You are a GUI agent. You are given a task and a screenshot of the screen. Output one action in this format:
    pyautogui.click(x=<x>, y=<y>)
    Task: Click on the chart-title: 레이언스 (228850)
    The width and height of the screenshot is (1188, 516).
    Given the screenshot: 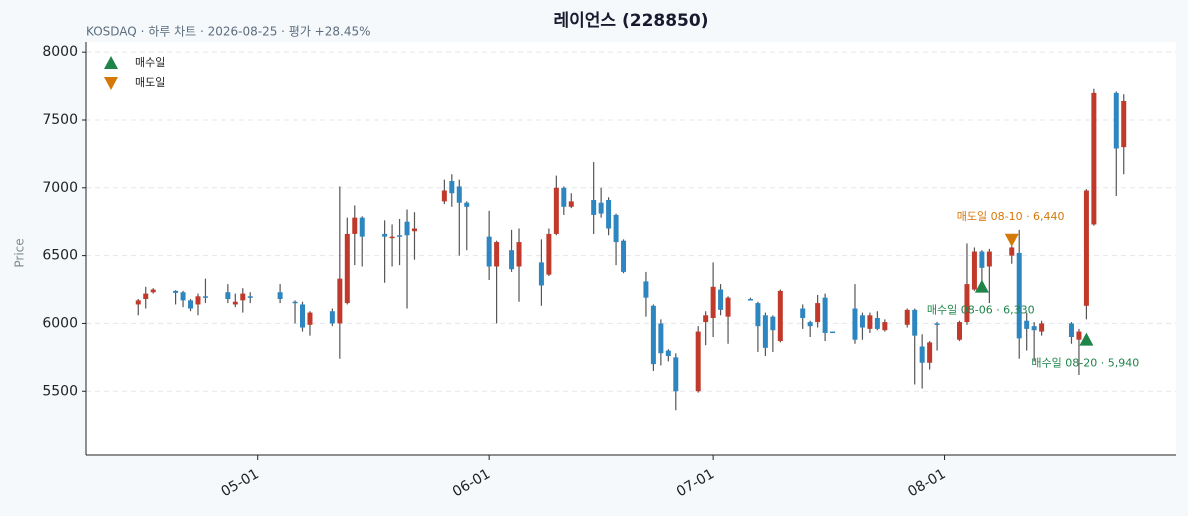 What is the action you would take?
    pyautogui.click(x=631, y=21)
    